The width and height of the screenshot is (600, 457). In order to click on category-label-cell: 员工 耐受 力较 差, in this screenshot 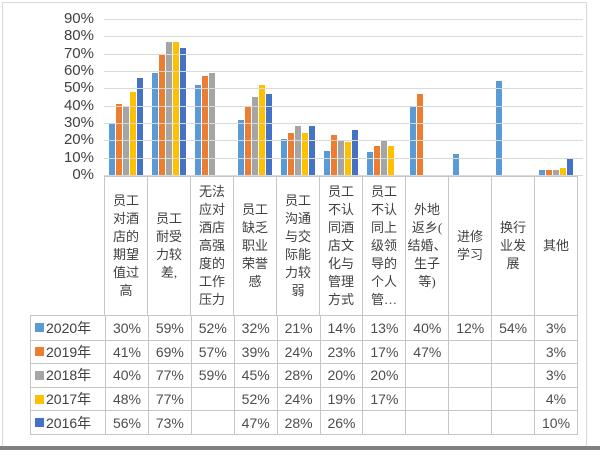, I will do `click(168, 246)`.